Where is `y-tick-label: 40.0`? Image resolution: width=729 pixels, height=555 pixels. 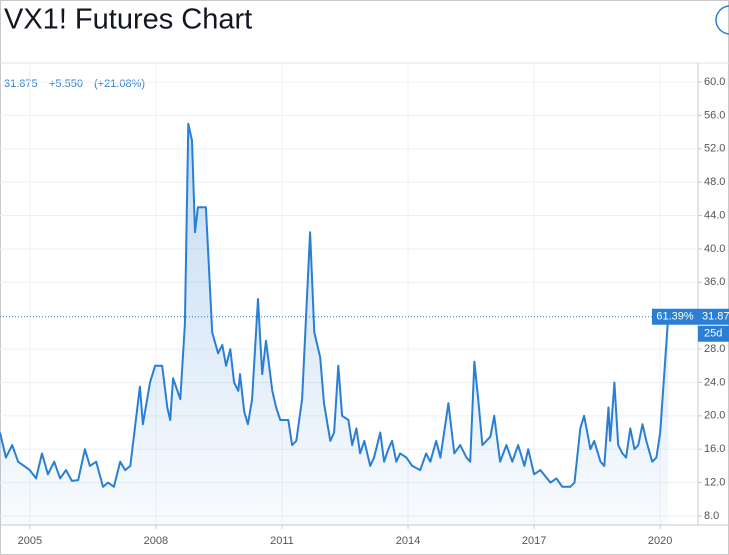 y-tick-label: 40.0 is located at coordinates (714, 249).